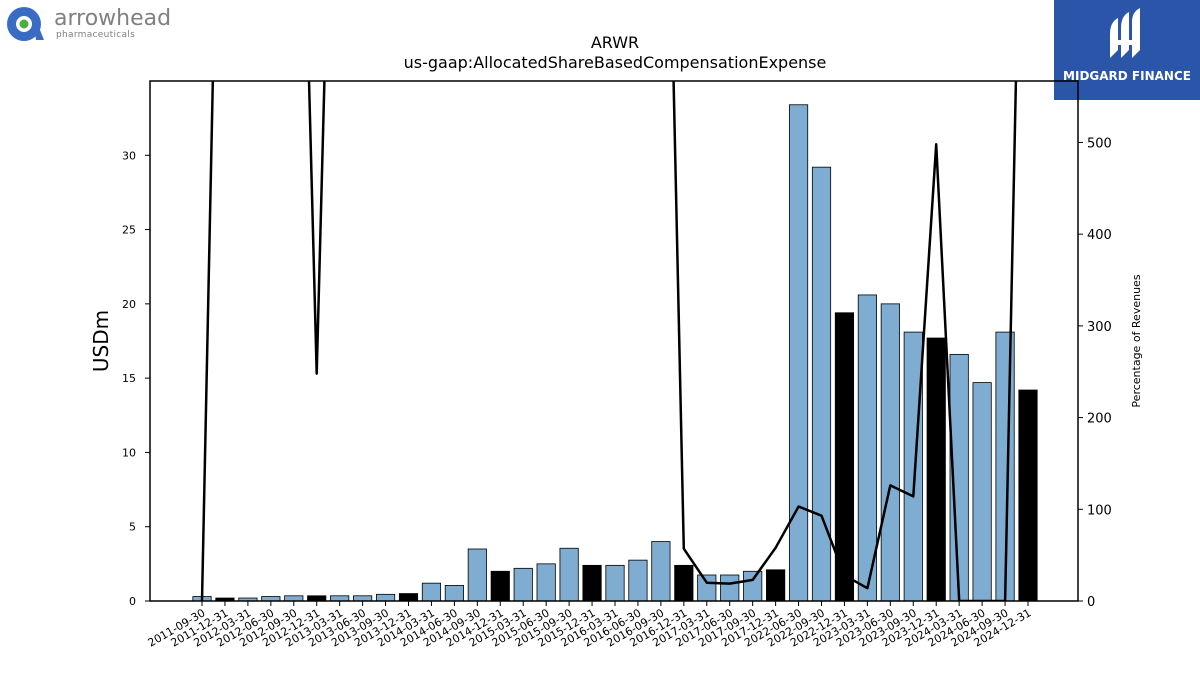 This screenshot has height=675, width=1200. Describe the element at coordinates (132, 601) in the screenshot. I see `y-tick-label-left: 0` at that location.